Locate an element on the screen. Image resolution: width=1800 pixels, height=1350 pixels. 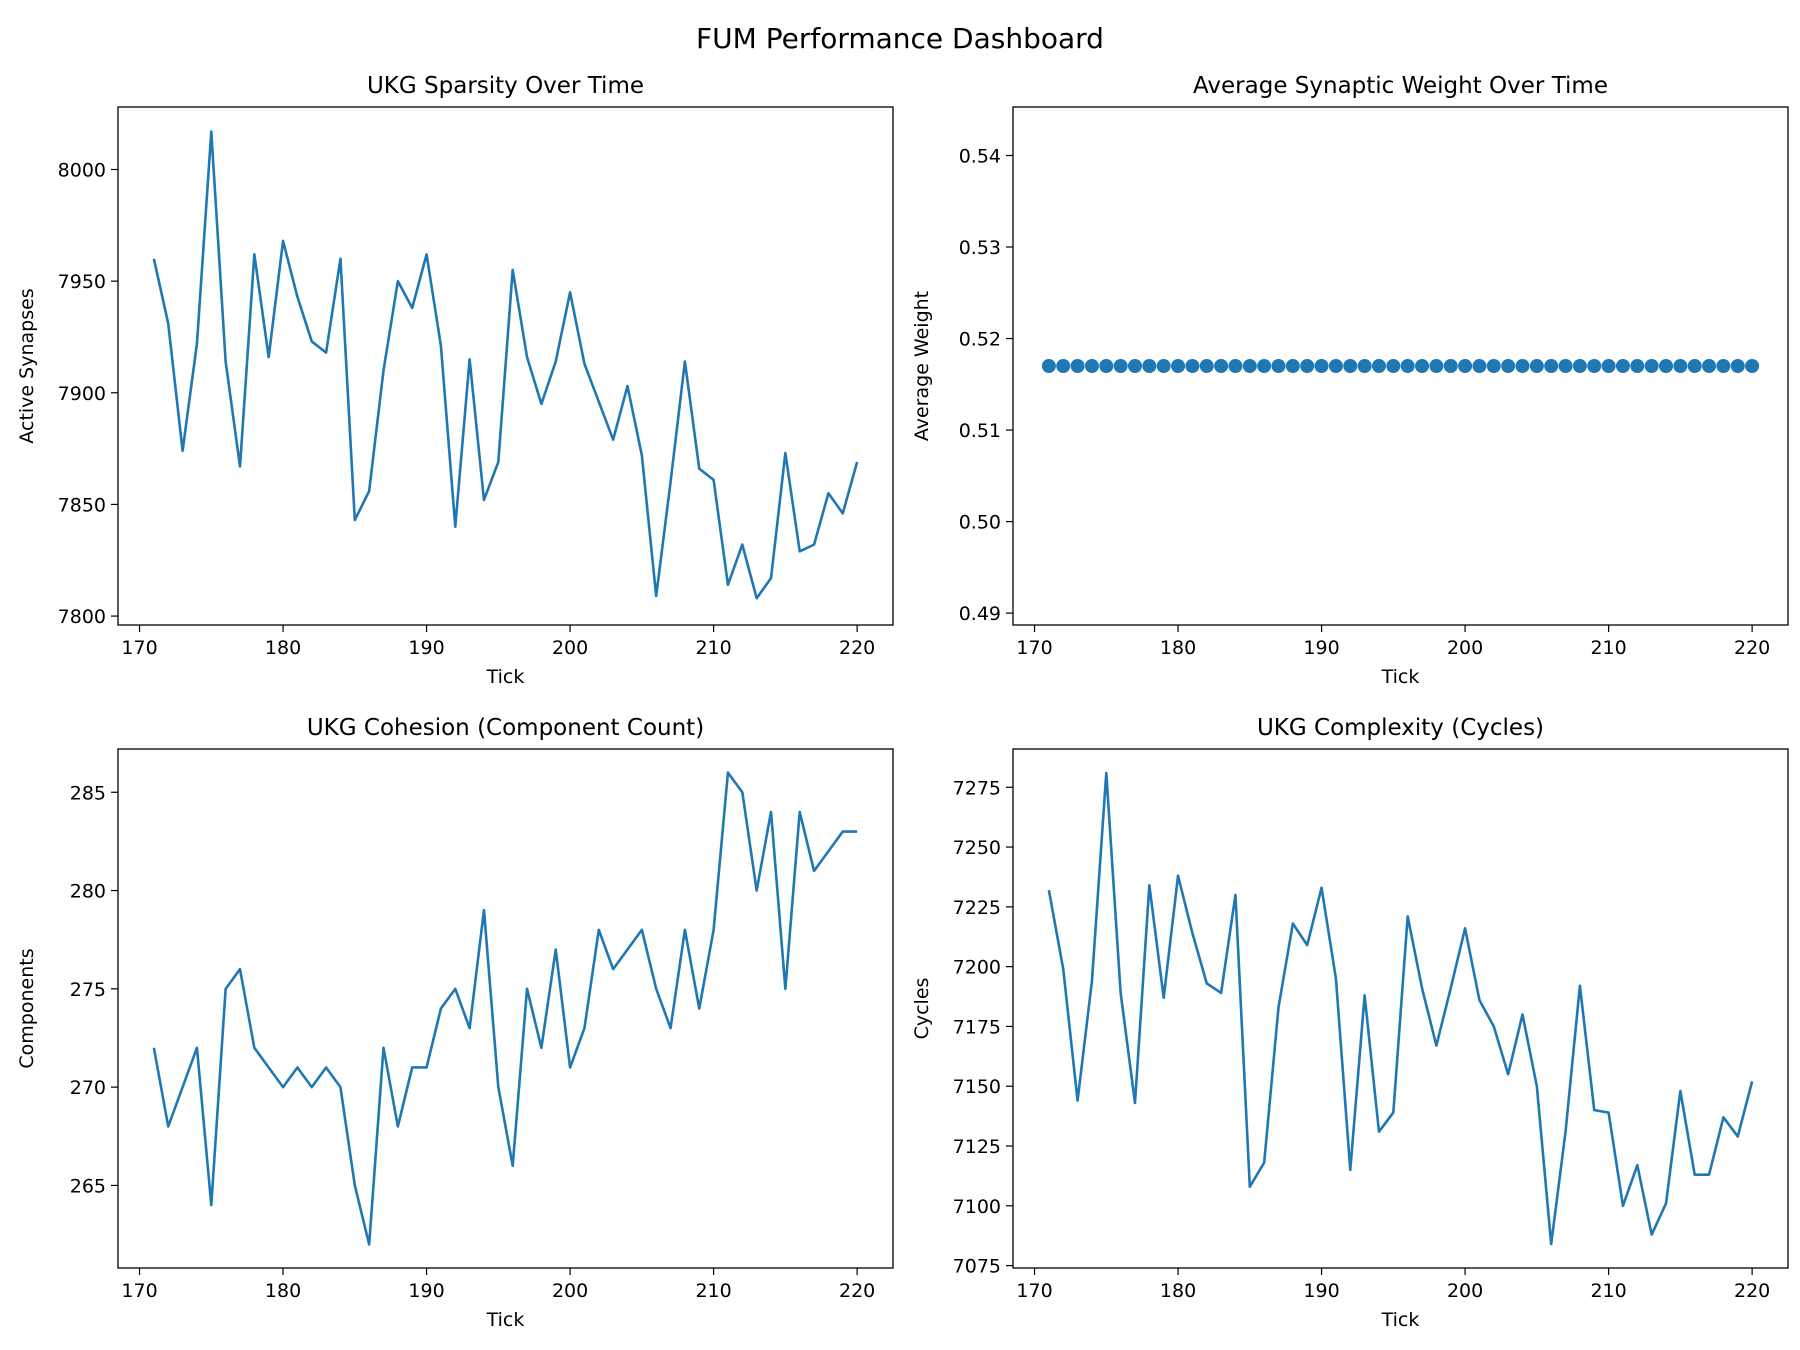
cohesion-x-axis-label: Tick is located at coordinates (505, 1320).